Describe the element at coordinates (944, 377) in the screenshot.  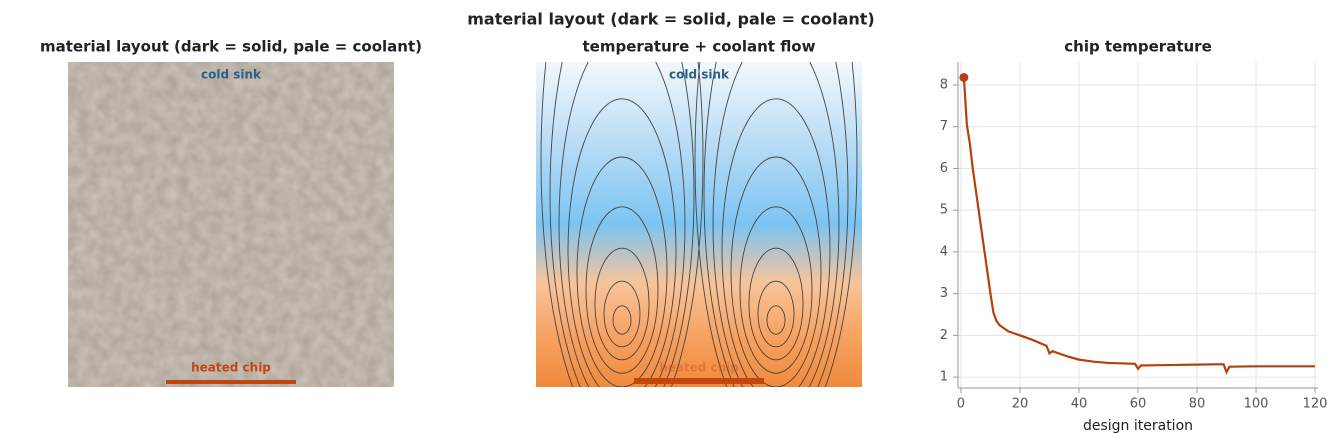
I see `y-tick-label: 1` at that location.